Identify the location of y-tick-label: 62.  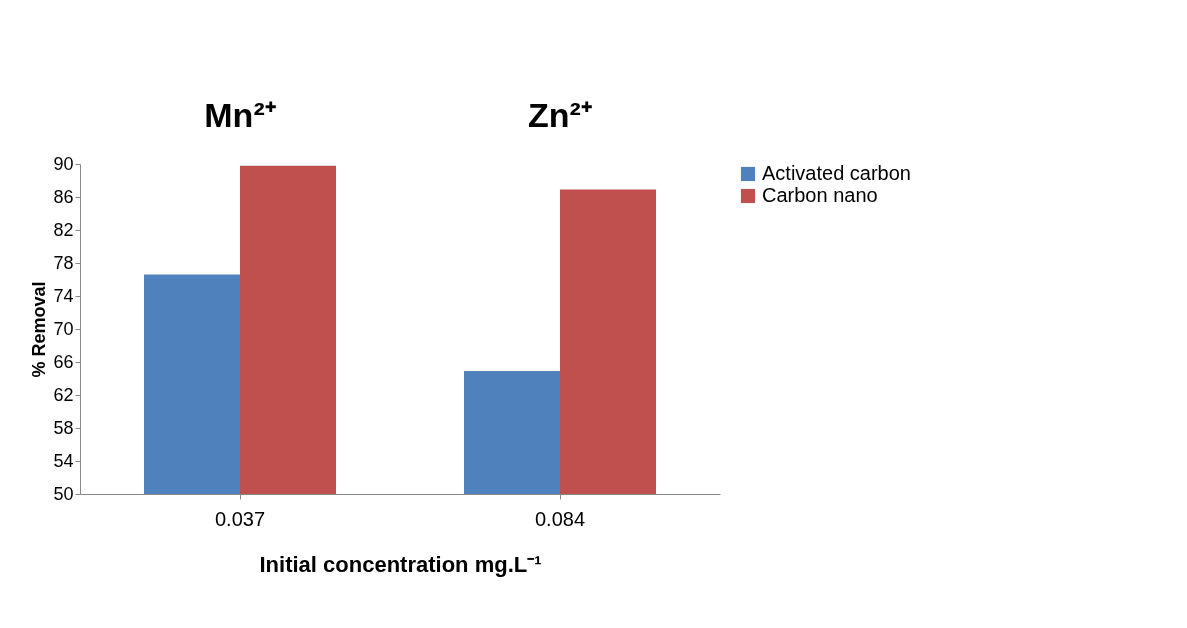
(63, 394).